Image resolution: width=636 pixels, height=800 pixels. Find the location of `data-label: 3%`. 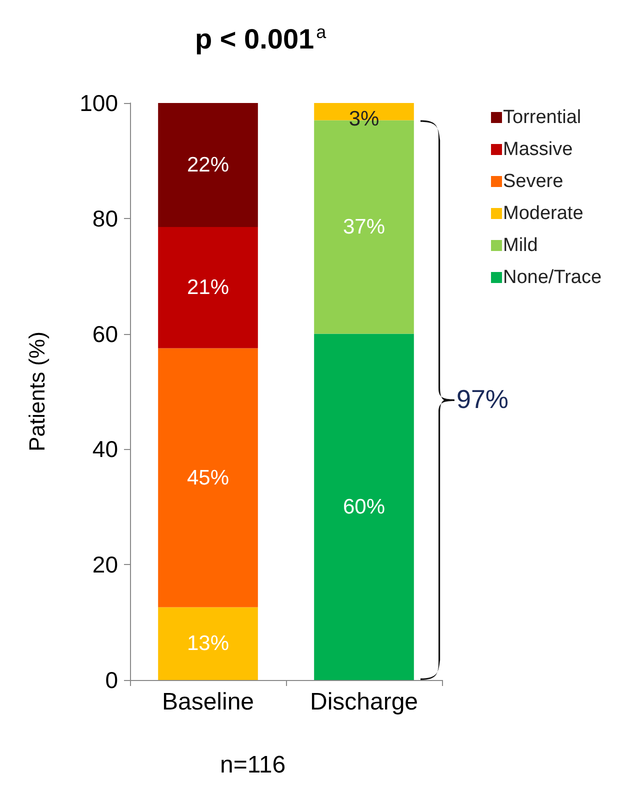

data-label: 3% is located at coordinates (364, 118).